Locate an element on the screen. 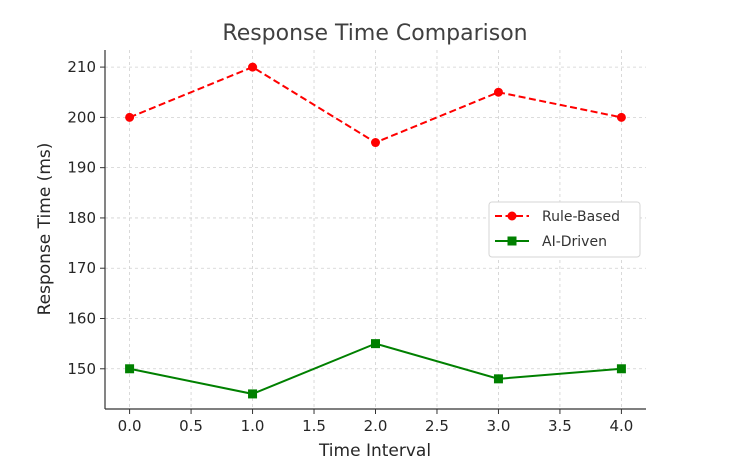 The width and height of the screenshot is (753, 475). y-axis-label: Response Time (ms) is located at coordinates (45, 229).